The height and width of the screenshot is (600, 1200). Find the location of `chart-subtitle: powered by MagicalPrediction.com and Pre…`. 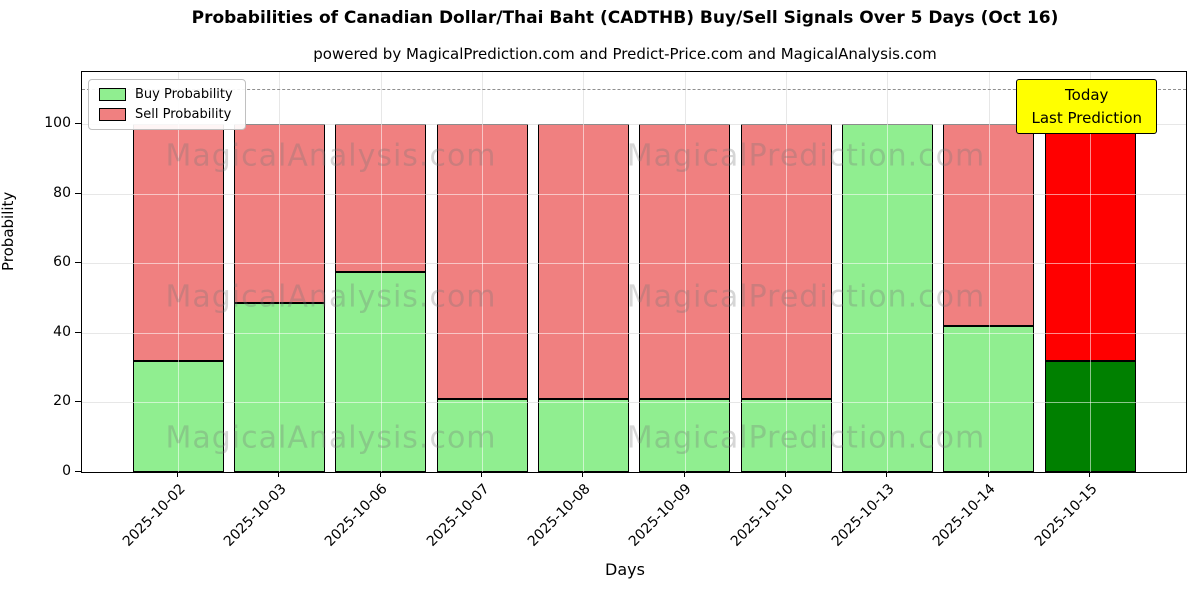

chart-subtitle: powered by MagicalPrediction.com and Pre… is located at coordinates (625, 54).